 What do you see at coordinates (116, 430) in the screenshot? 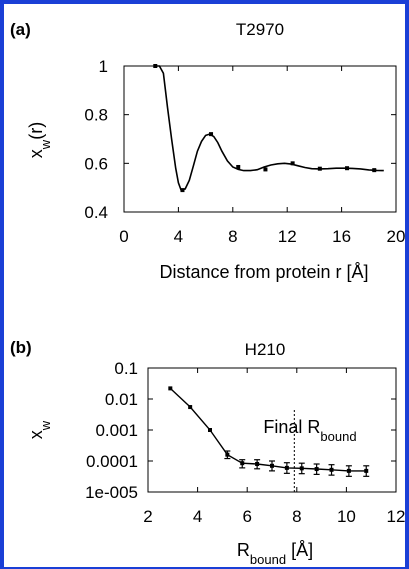
I see `y-tick-label: 0.001` at bounding box center [116, 430].